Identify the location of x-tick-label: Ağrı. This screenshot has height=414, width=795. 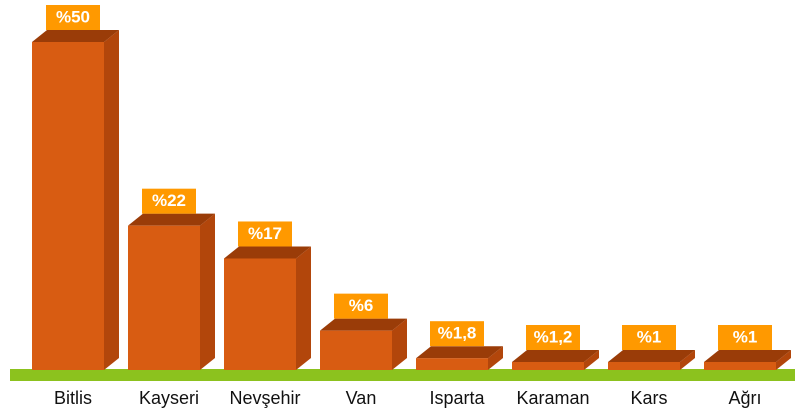
(744, 398).